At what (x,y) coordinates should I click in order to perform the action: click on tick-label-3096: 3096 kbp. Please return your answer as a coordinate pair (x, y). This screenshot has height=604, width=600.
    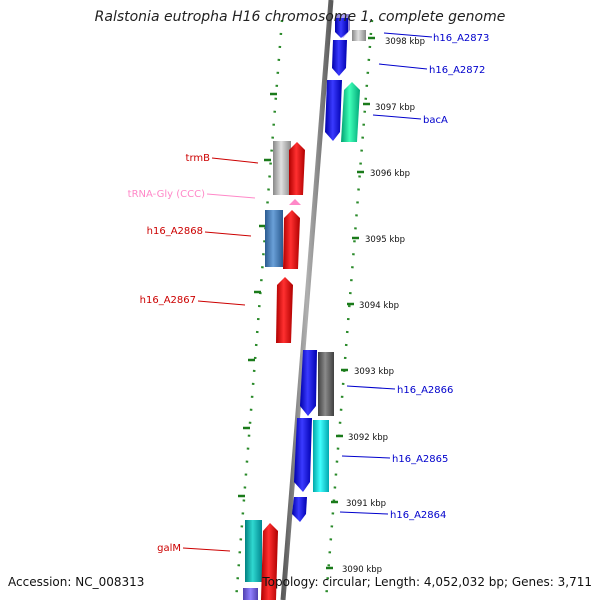
    Looking at the image, I should click on (390, 174).